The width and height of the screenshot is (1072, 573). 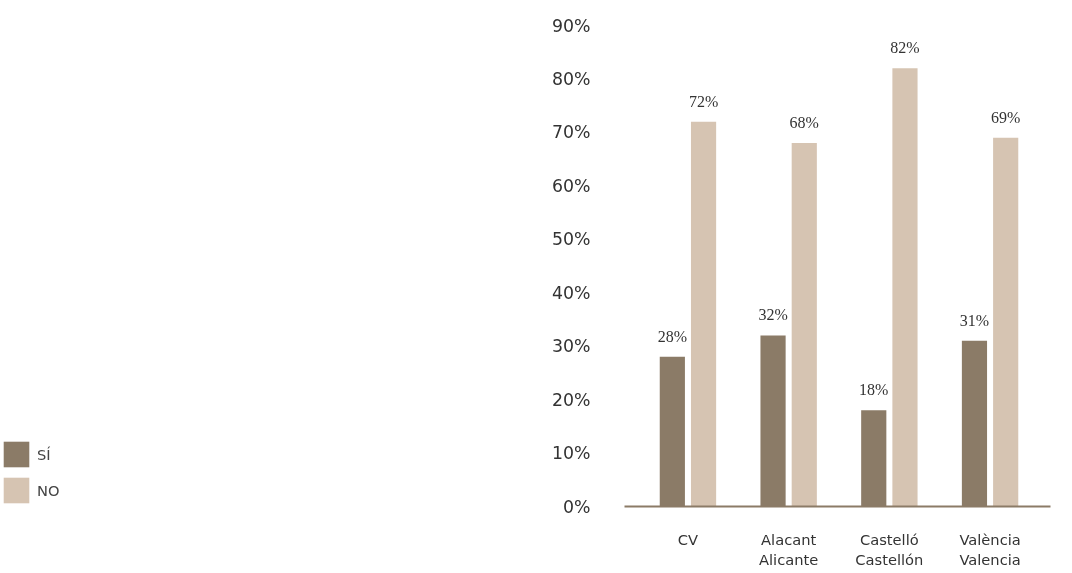 I want to click on y-tick-label: 40%, so click(x=571, y=292).